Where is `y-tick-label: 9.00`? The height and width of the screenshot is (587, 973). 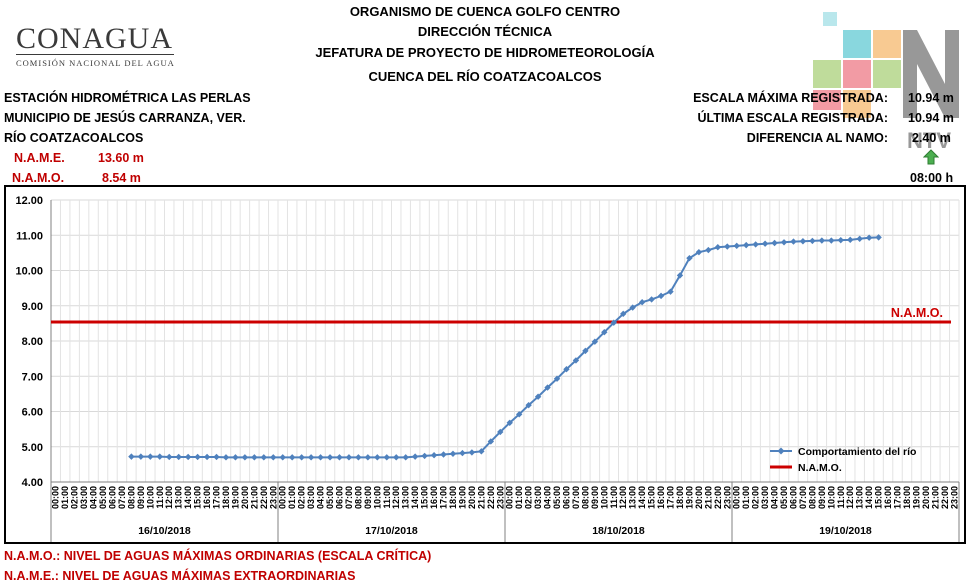 y-tick-label: 9.00 is located at coordinates (32, 307).